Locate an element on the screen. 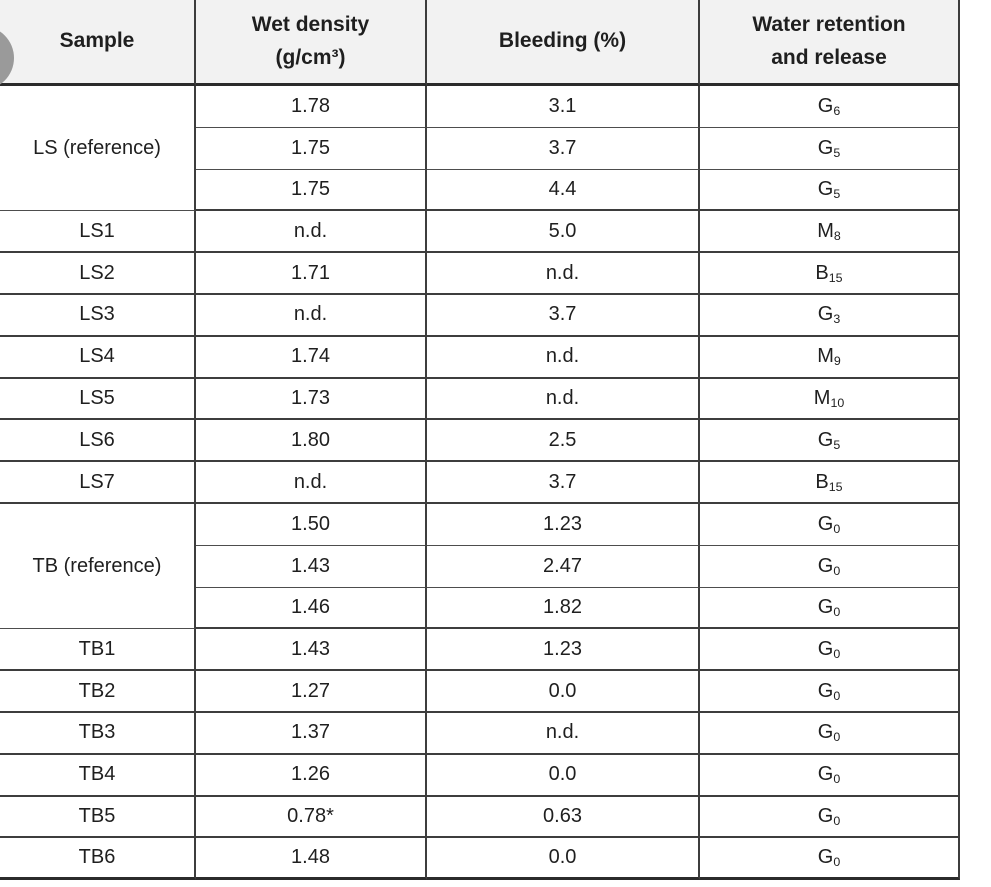 Image resolution: width=991 pixels, height=887 pixels. retention-subscript: 3 is located at coordinates (837, 319).